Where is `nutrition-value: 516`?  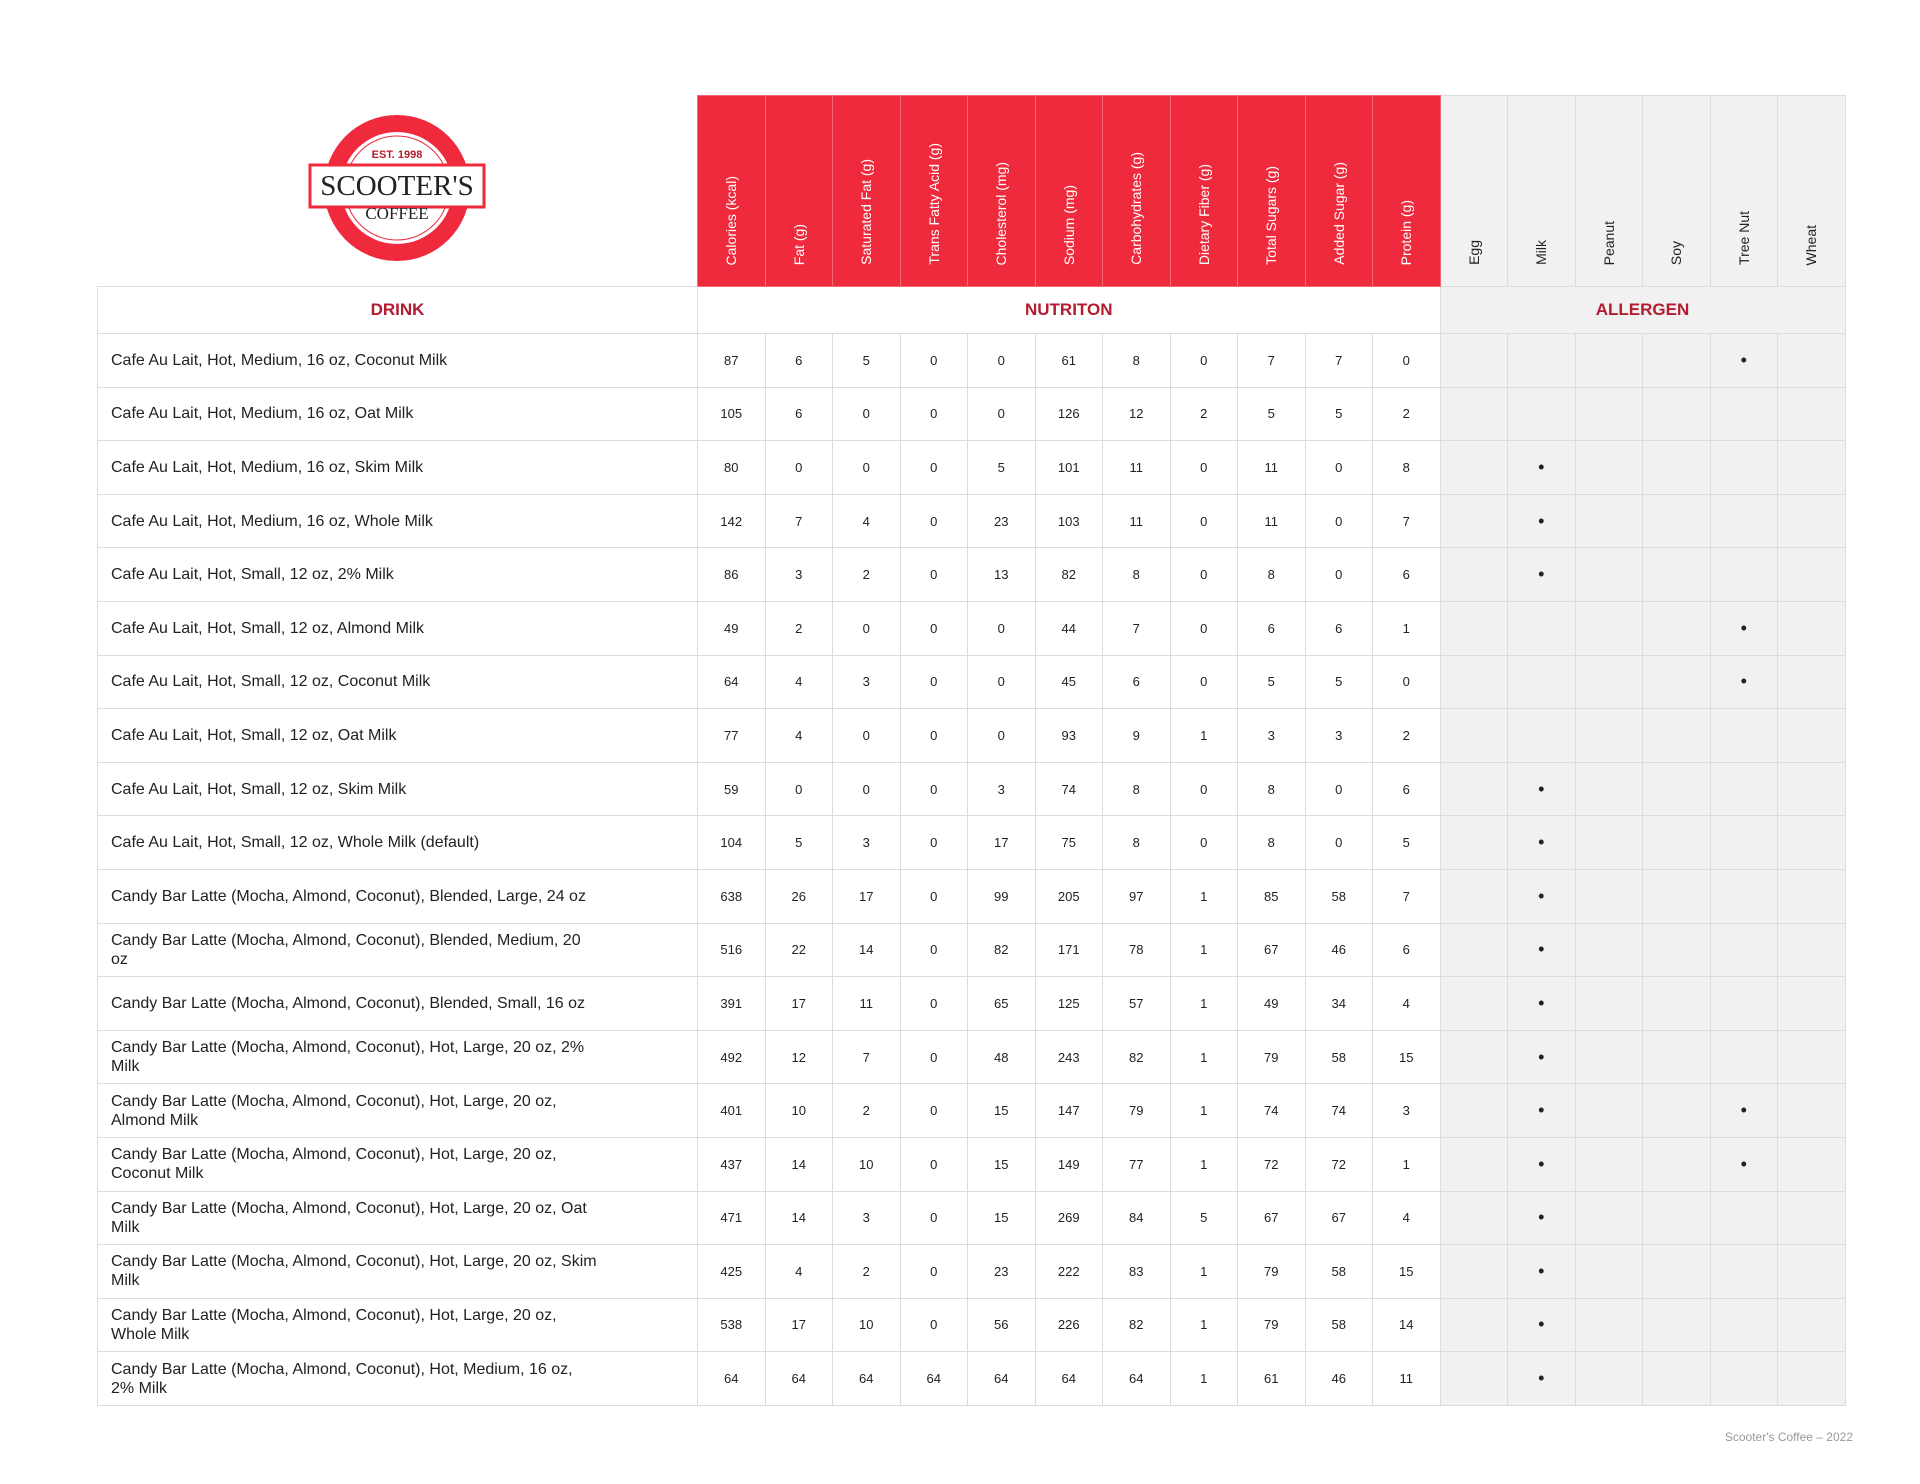
nutrition-value: 516 is located at coordinates (731, 950).